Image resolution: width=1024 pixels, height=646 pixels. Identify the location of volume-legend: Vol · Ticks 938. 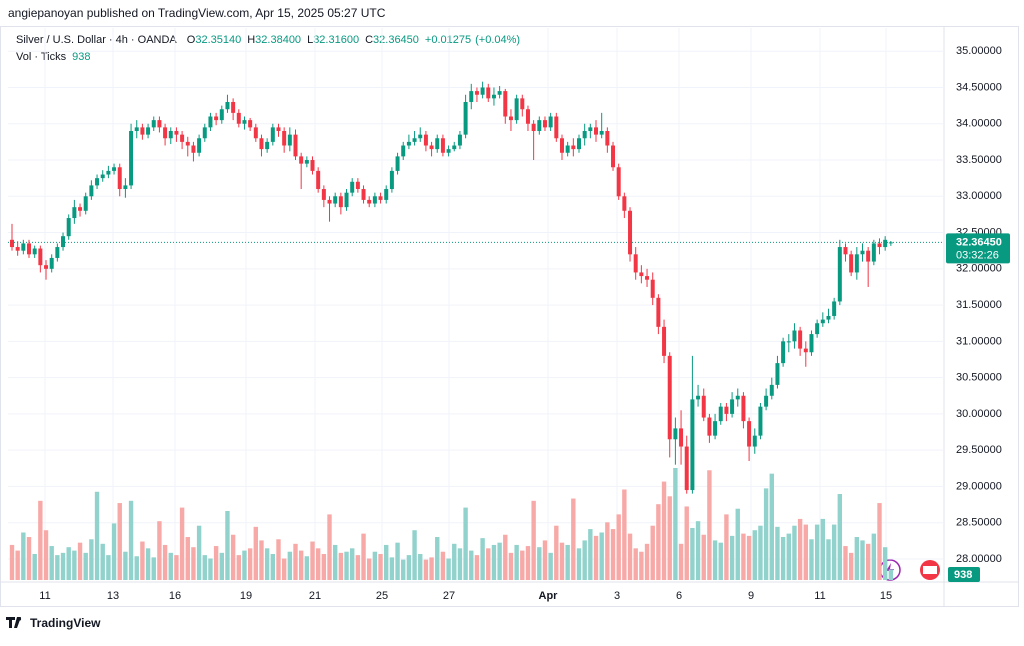
(53, 57).